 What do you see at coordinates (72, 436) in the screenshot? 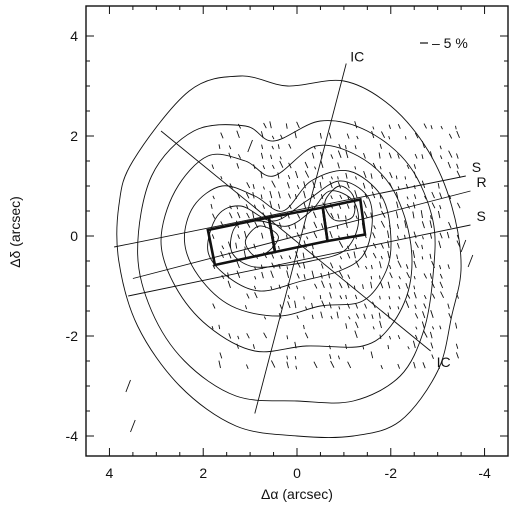
I see `y-tick-label: -4` at bounding box center [72, 436].